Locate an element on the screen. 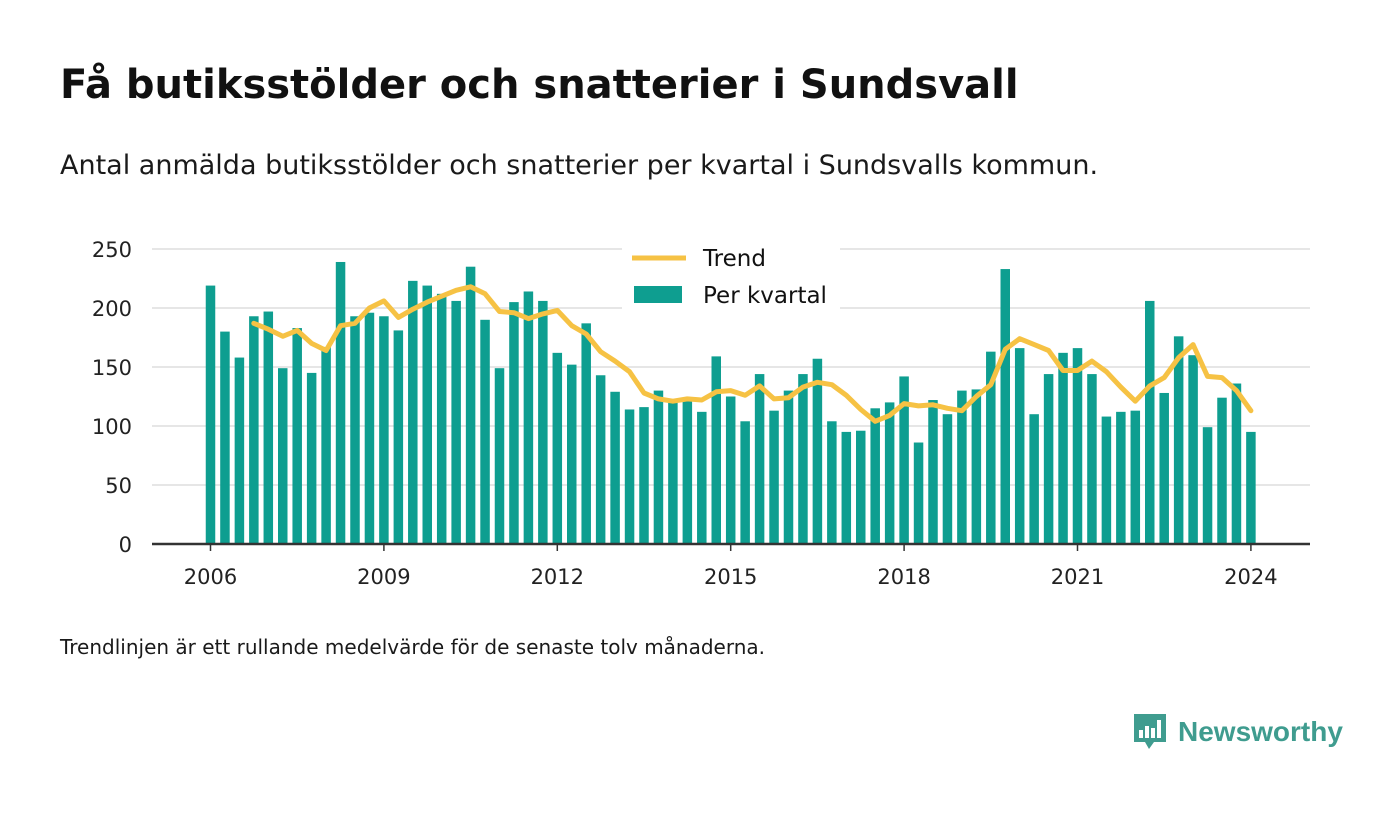 The height and width of the screenshot is (813, 1400). trend-line is located at coordinates (752, 354).